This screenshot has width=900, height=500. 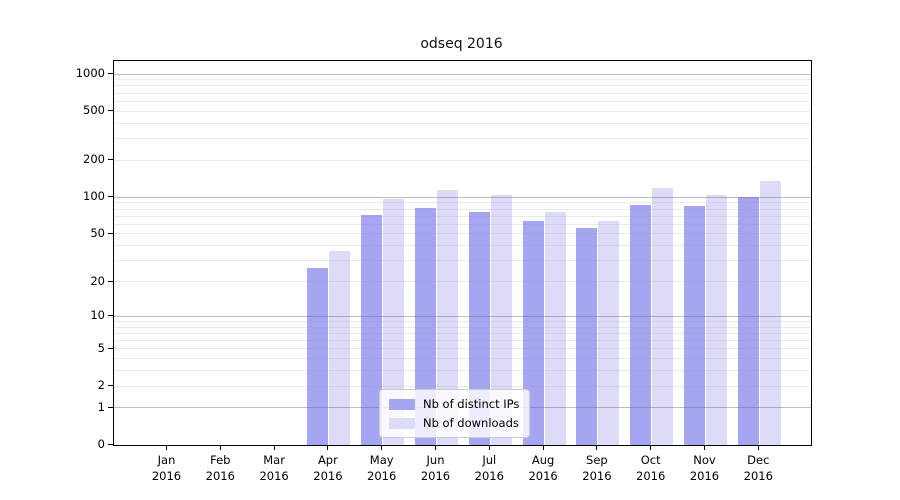 What do you see at coordinates (641, 325) in the screenshot?
I see `bar-oct-distinct-ips` at bounding box center [641, 325].